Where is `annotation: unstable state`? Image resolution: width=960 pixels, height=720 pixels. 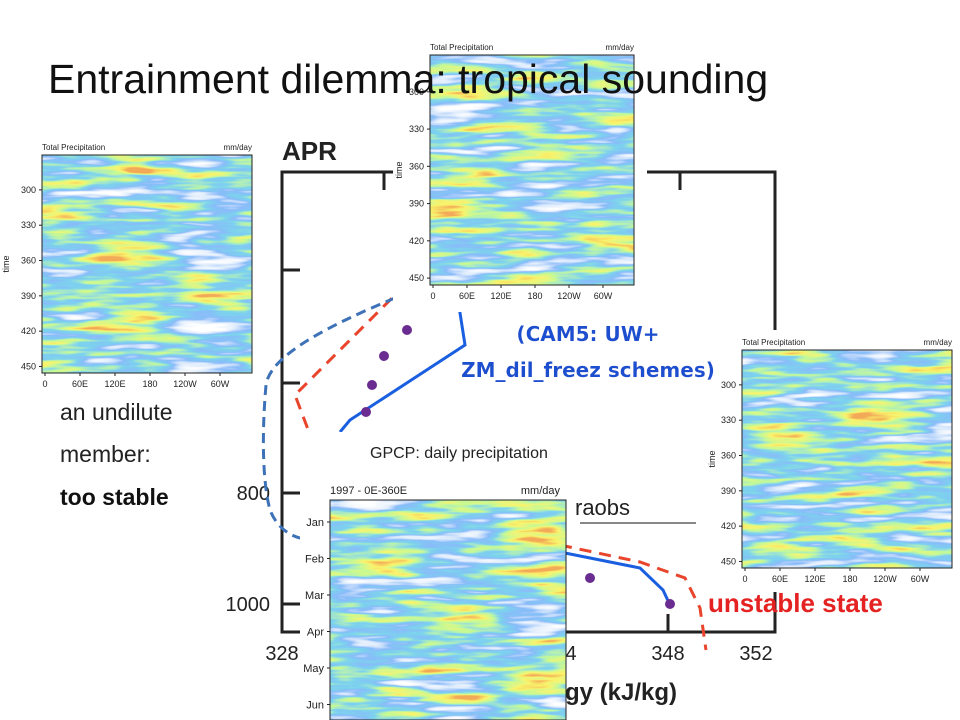 annotation: unstable state is located at coordinates (795, 603).